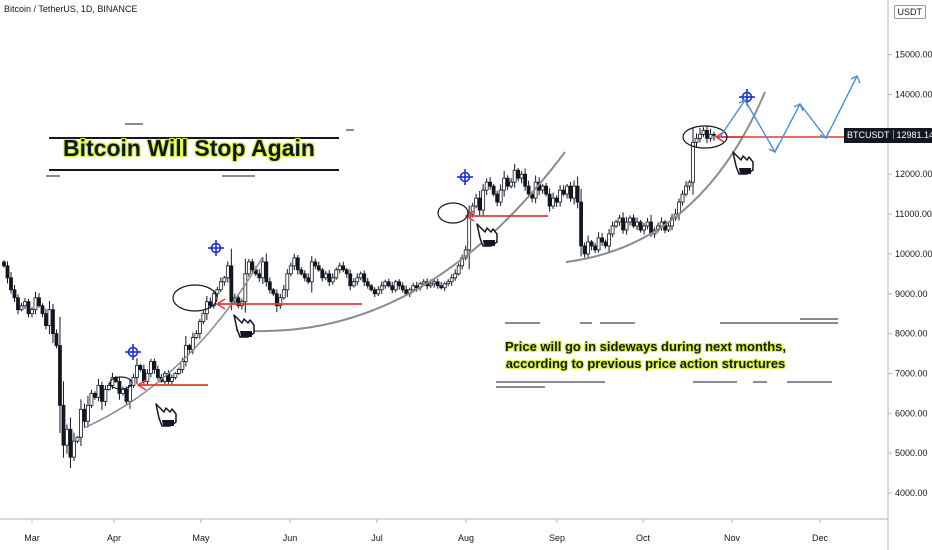 The image size is (932, 550). What do you see at coordinates (893, 134) in the screenshot?
I see `price-label-separator` at bounding box center [893, 134].